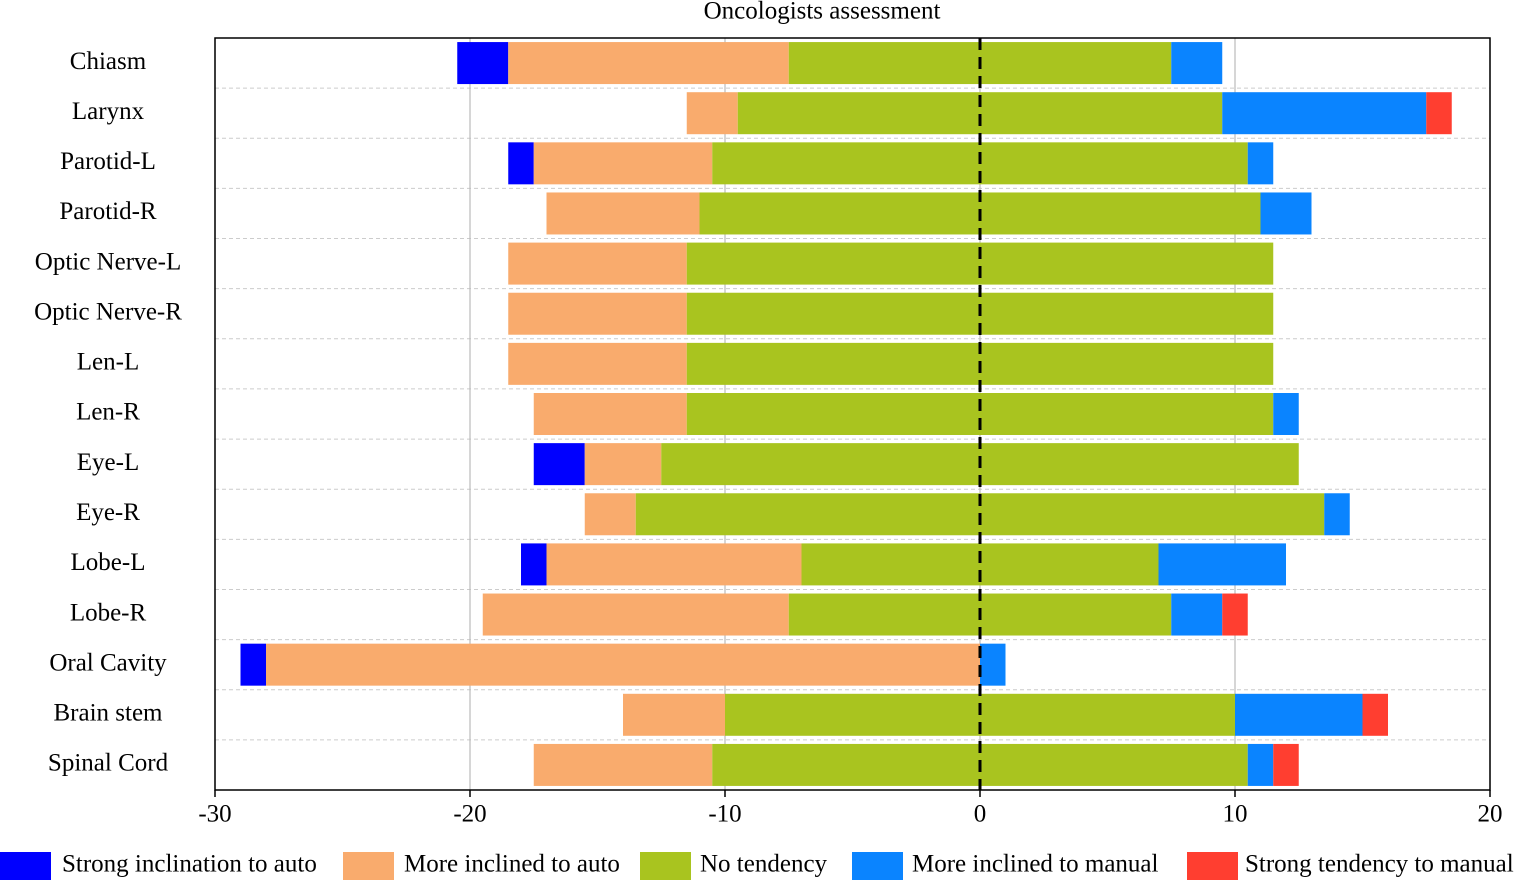 Image resolution: width=1535 pixels, height=881 pixels. What do you see at coordinates (469, 814) in the screenshot?
I see `x-tick-label: -20` at bounding box center [469, 814].